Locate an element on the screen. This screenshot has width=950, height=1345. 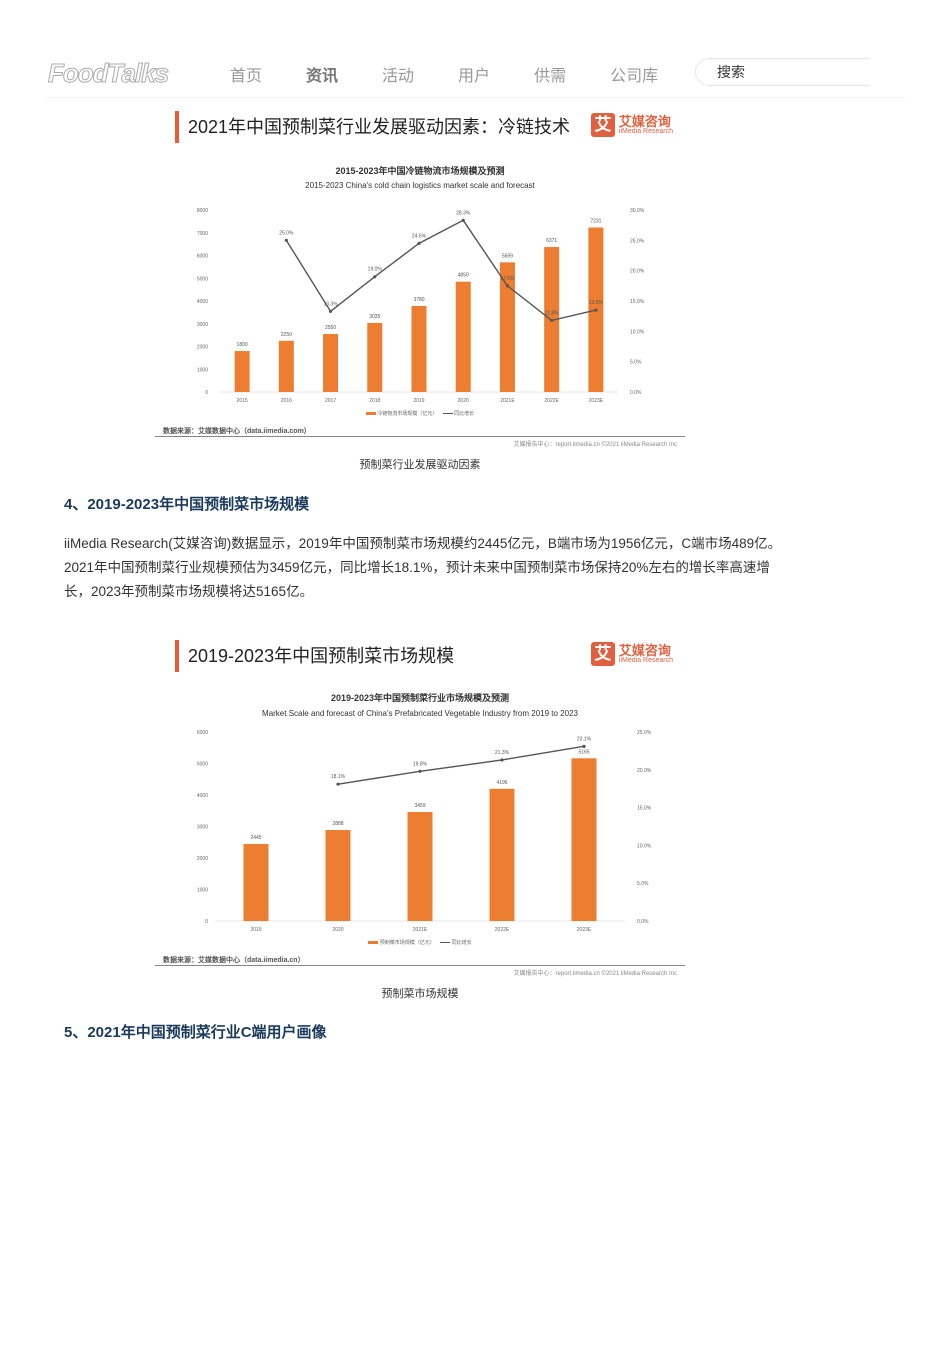
svg-text: 3000 is located at coordinates (202, 325).